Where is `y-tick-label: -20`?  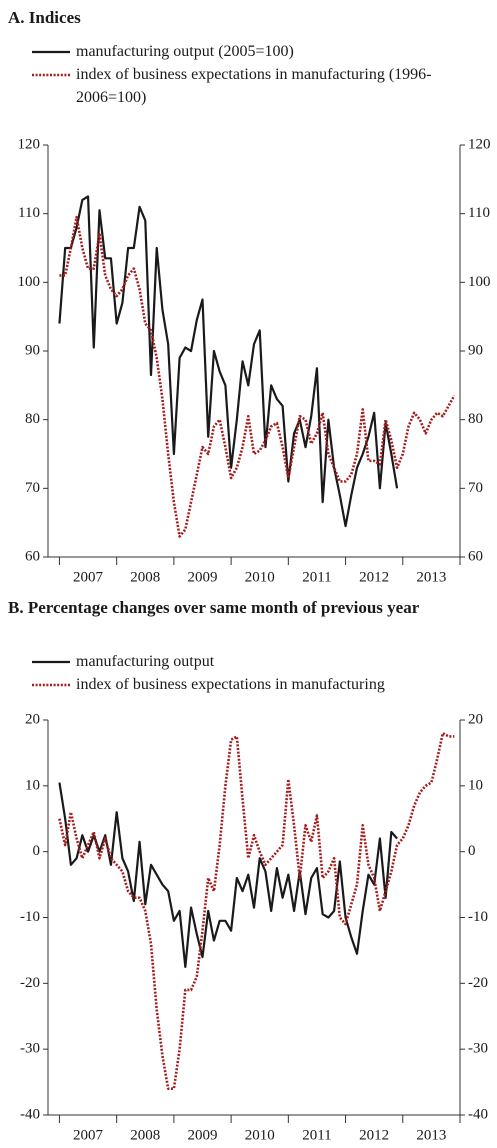
y-tick-label: -20 is located at coordinates (30, 983).